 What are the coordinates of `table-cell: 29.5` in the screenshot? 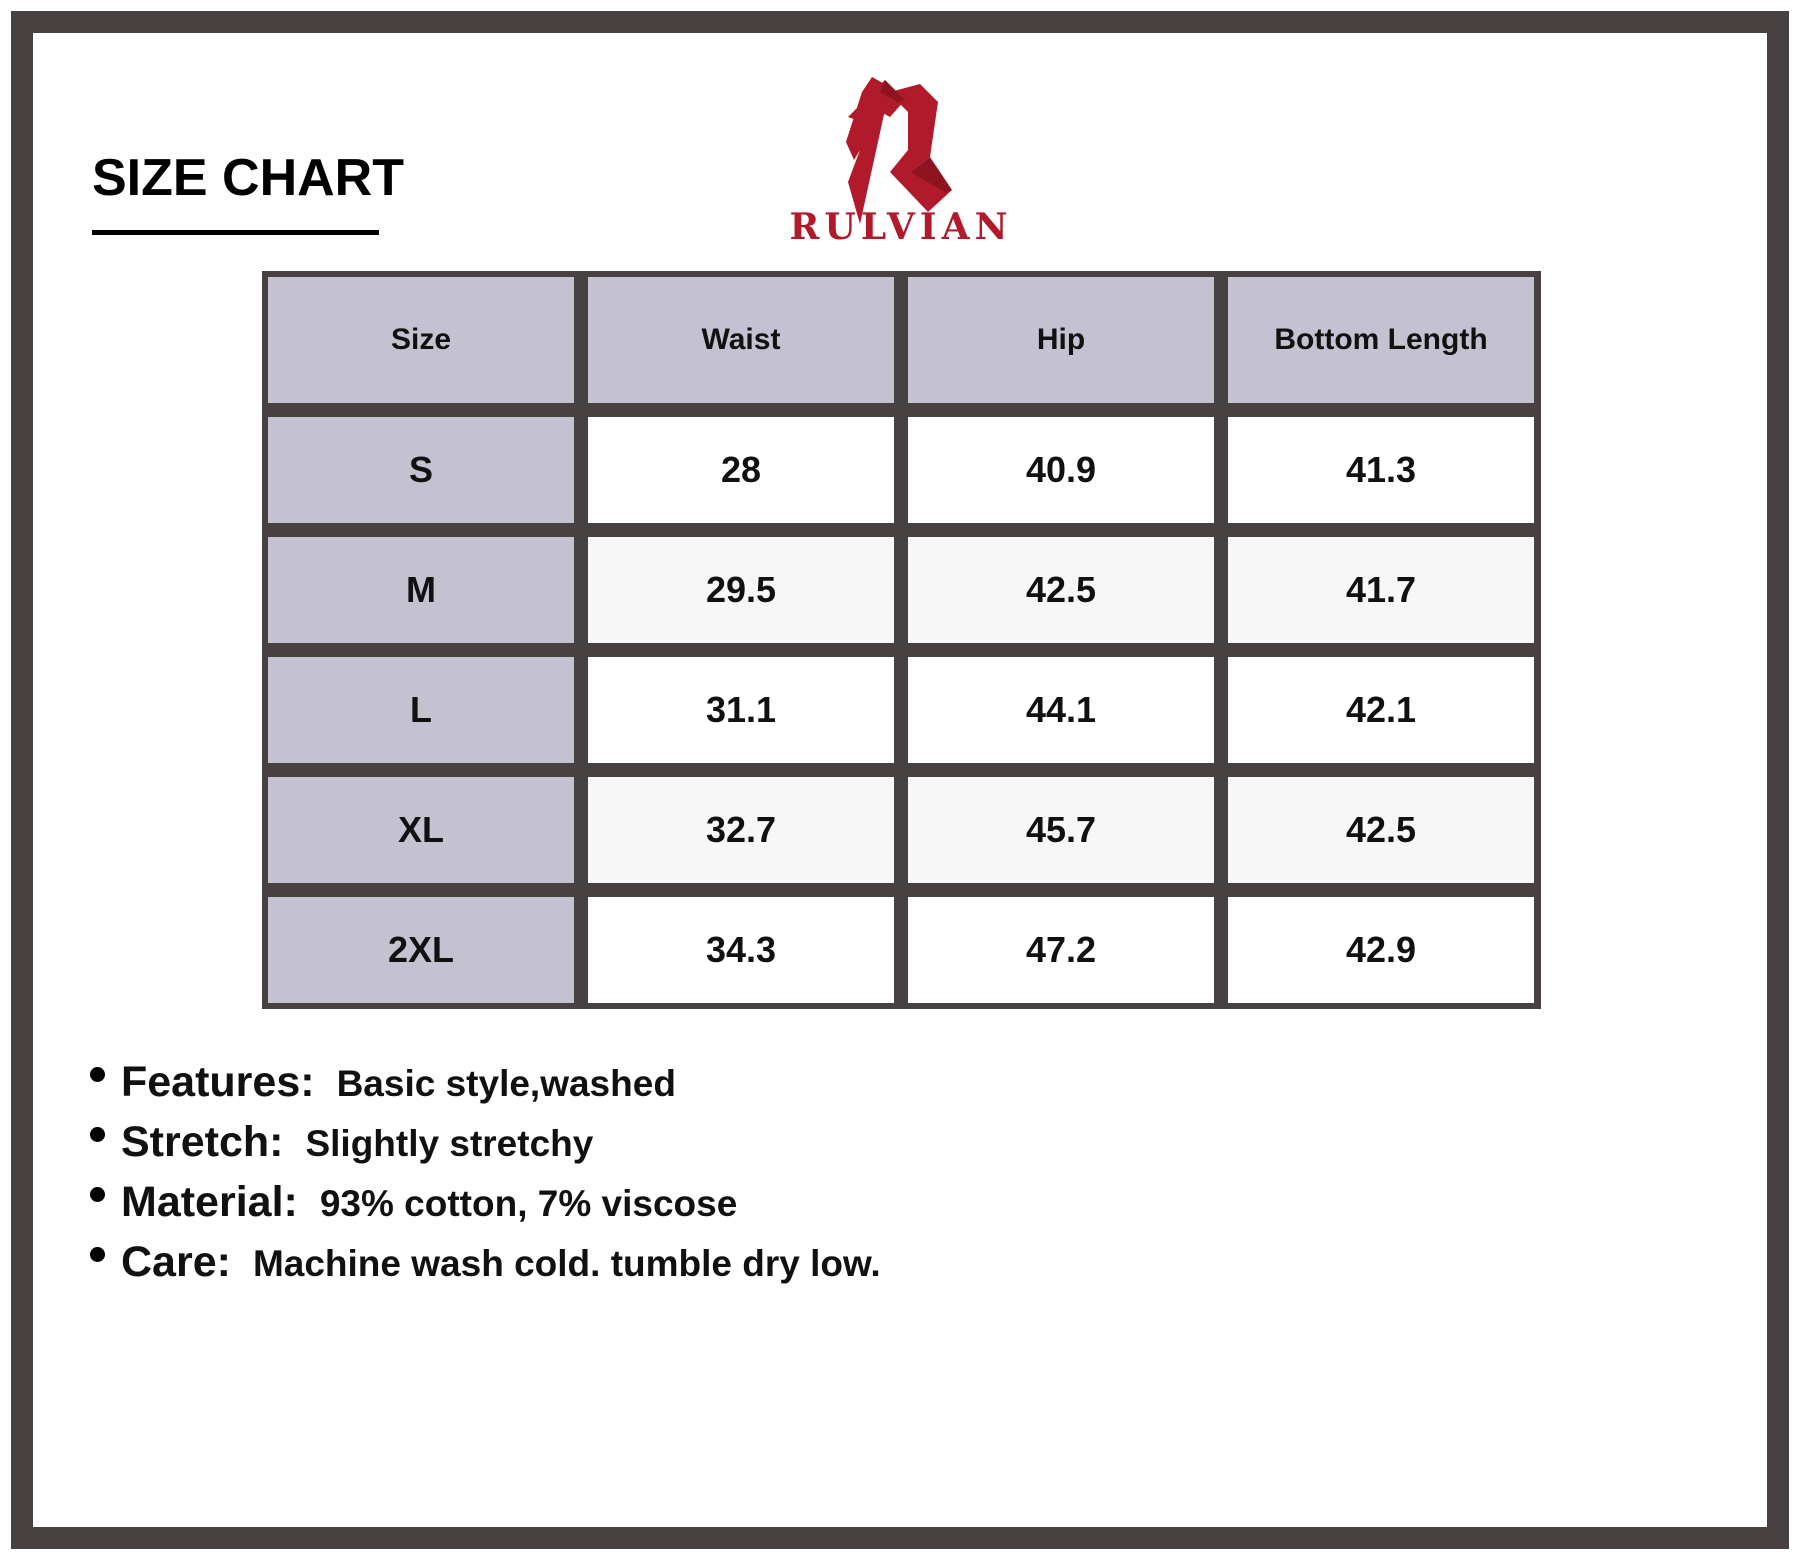 It's located at (741, 590).